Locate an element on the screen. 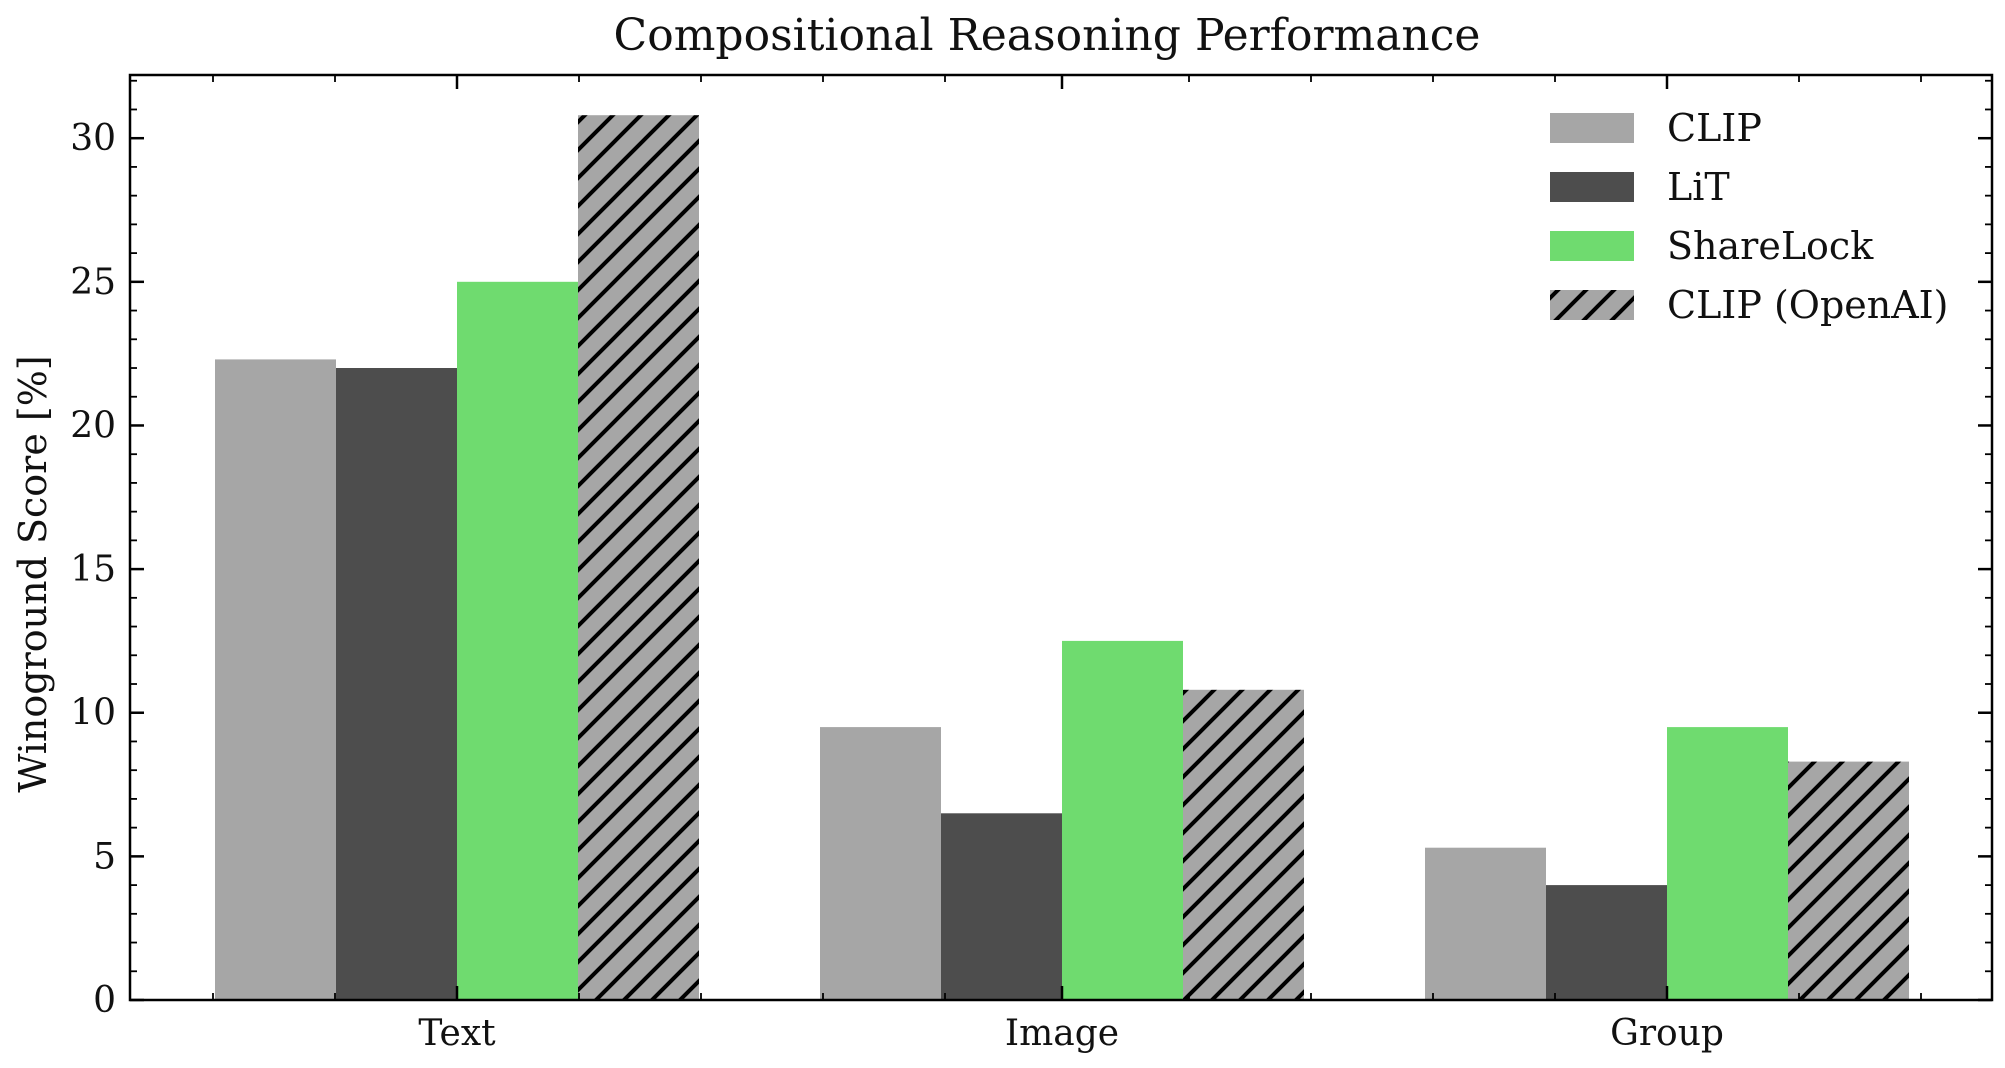  legend-swatch-lit is located at coordinates (1592, 187).